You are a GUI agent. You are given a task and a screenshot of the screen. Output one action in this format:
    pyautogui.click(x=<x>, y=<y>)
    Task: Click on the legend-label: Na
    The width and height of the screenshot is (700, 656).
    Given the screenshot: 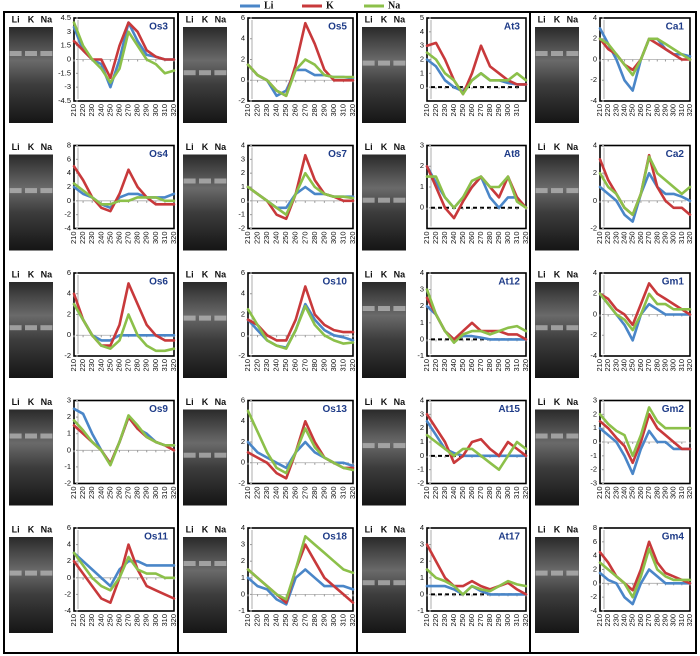 What is the action you would take?
    pyautogui.click(x=394, y=5)
    